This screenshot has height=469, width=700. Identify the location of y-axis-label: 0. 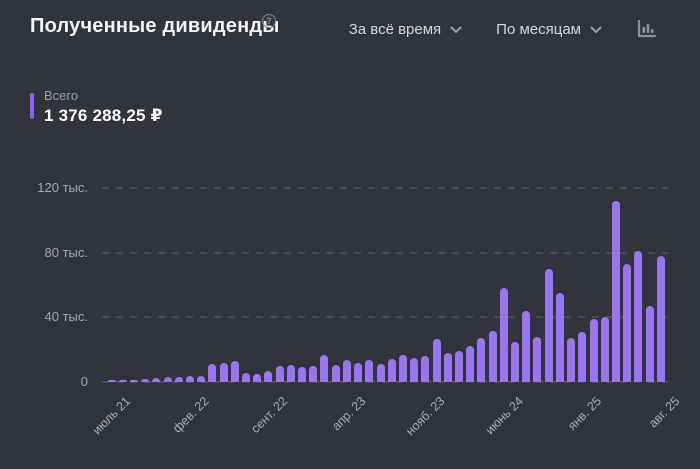
(84, 381).